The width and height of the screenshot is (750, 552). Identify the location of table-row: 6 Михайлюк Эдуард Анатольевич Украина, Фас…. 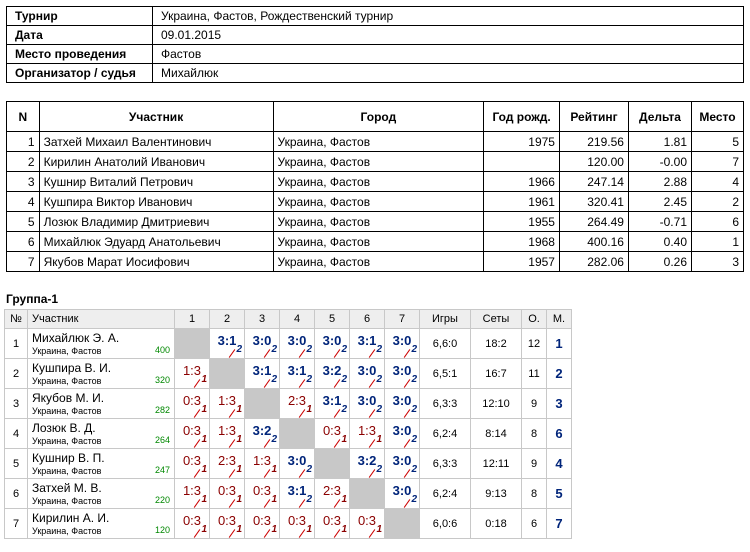
(375, 241).